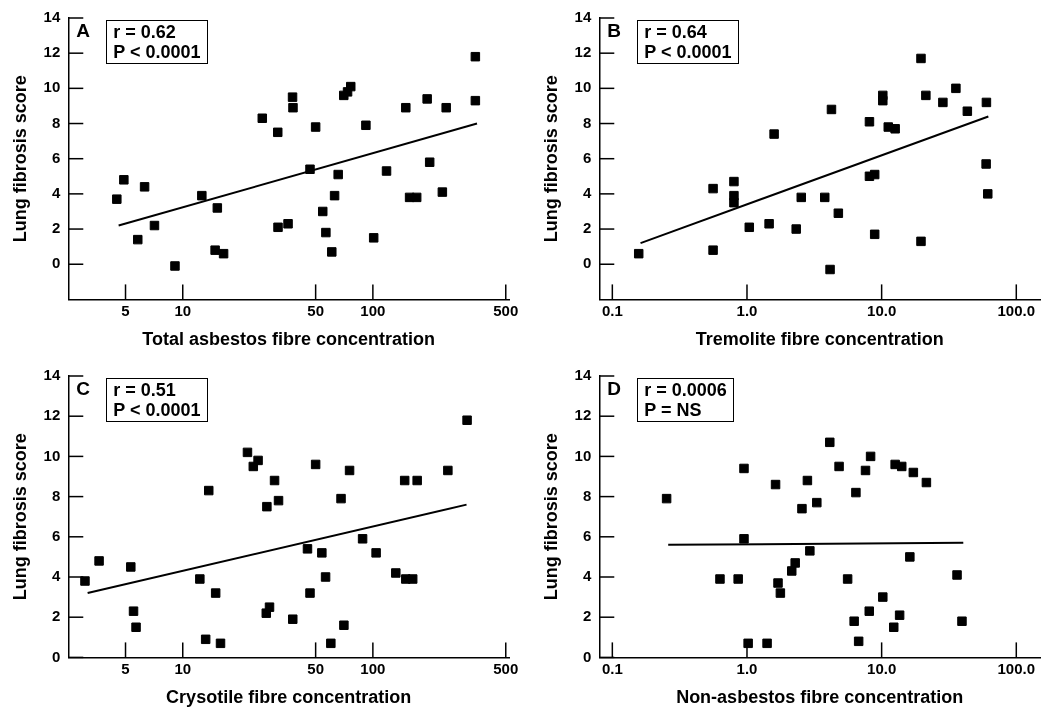 The width and height of the screenshot is (1063, 715). I want to click on annotation: P = NS, so click(673, 410).